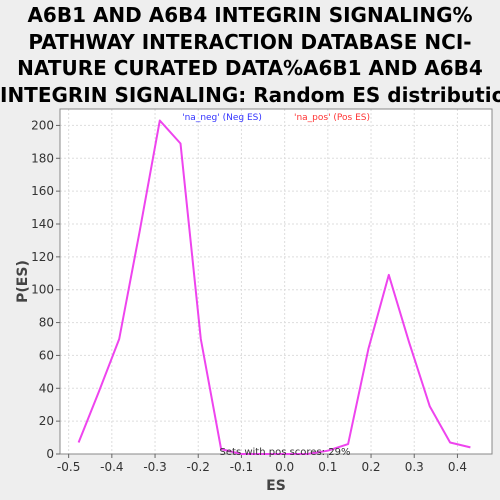 This screenshot has height=500, width=500. I want to click on y-tick-label: 0, so click(50, 454).